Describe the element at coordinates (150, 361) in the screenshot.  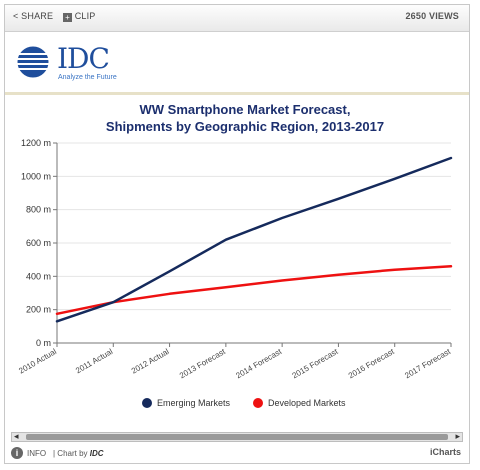
I see `x-tick-label: 2012 Actual` at that location.